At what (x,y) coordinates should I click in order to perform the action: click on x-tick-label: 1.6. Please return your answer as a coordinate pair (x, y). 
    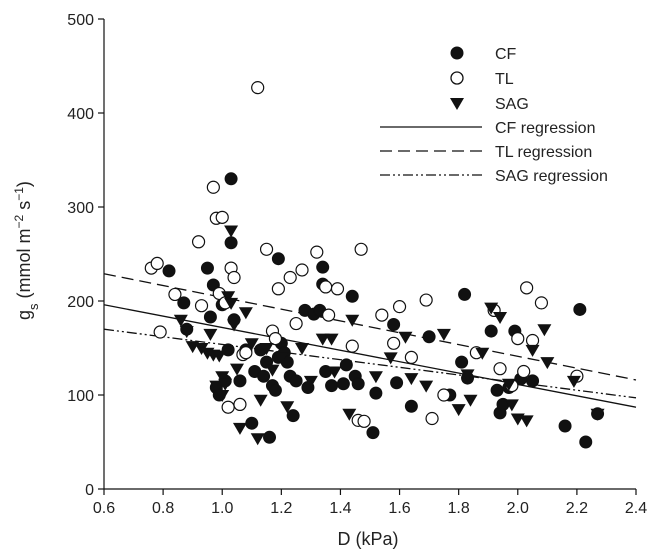
    Looking at the image, I should click on (399, 508).